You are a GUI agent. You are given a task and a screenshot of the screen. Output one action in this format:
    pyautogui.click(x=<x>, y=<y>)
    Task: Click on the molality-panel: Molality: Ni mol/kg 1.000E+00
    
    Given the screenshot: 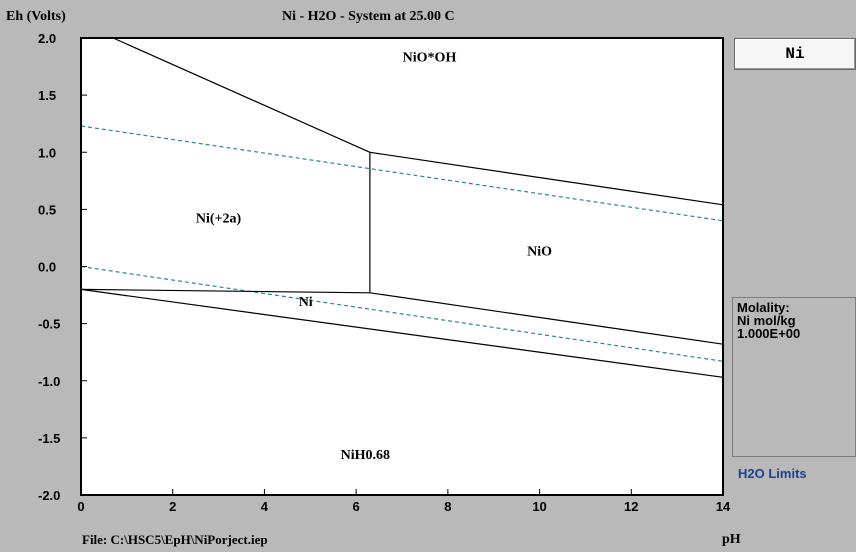 What is the action you would take?
    pyautogui.click(x=794, y=377)
    